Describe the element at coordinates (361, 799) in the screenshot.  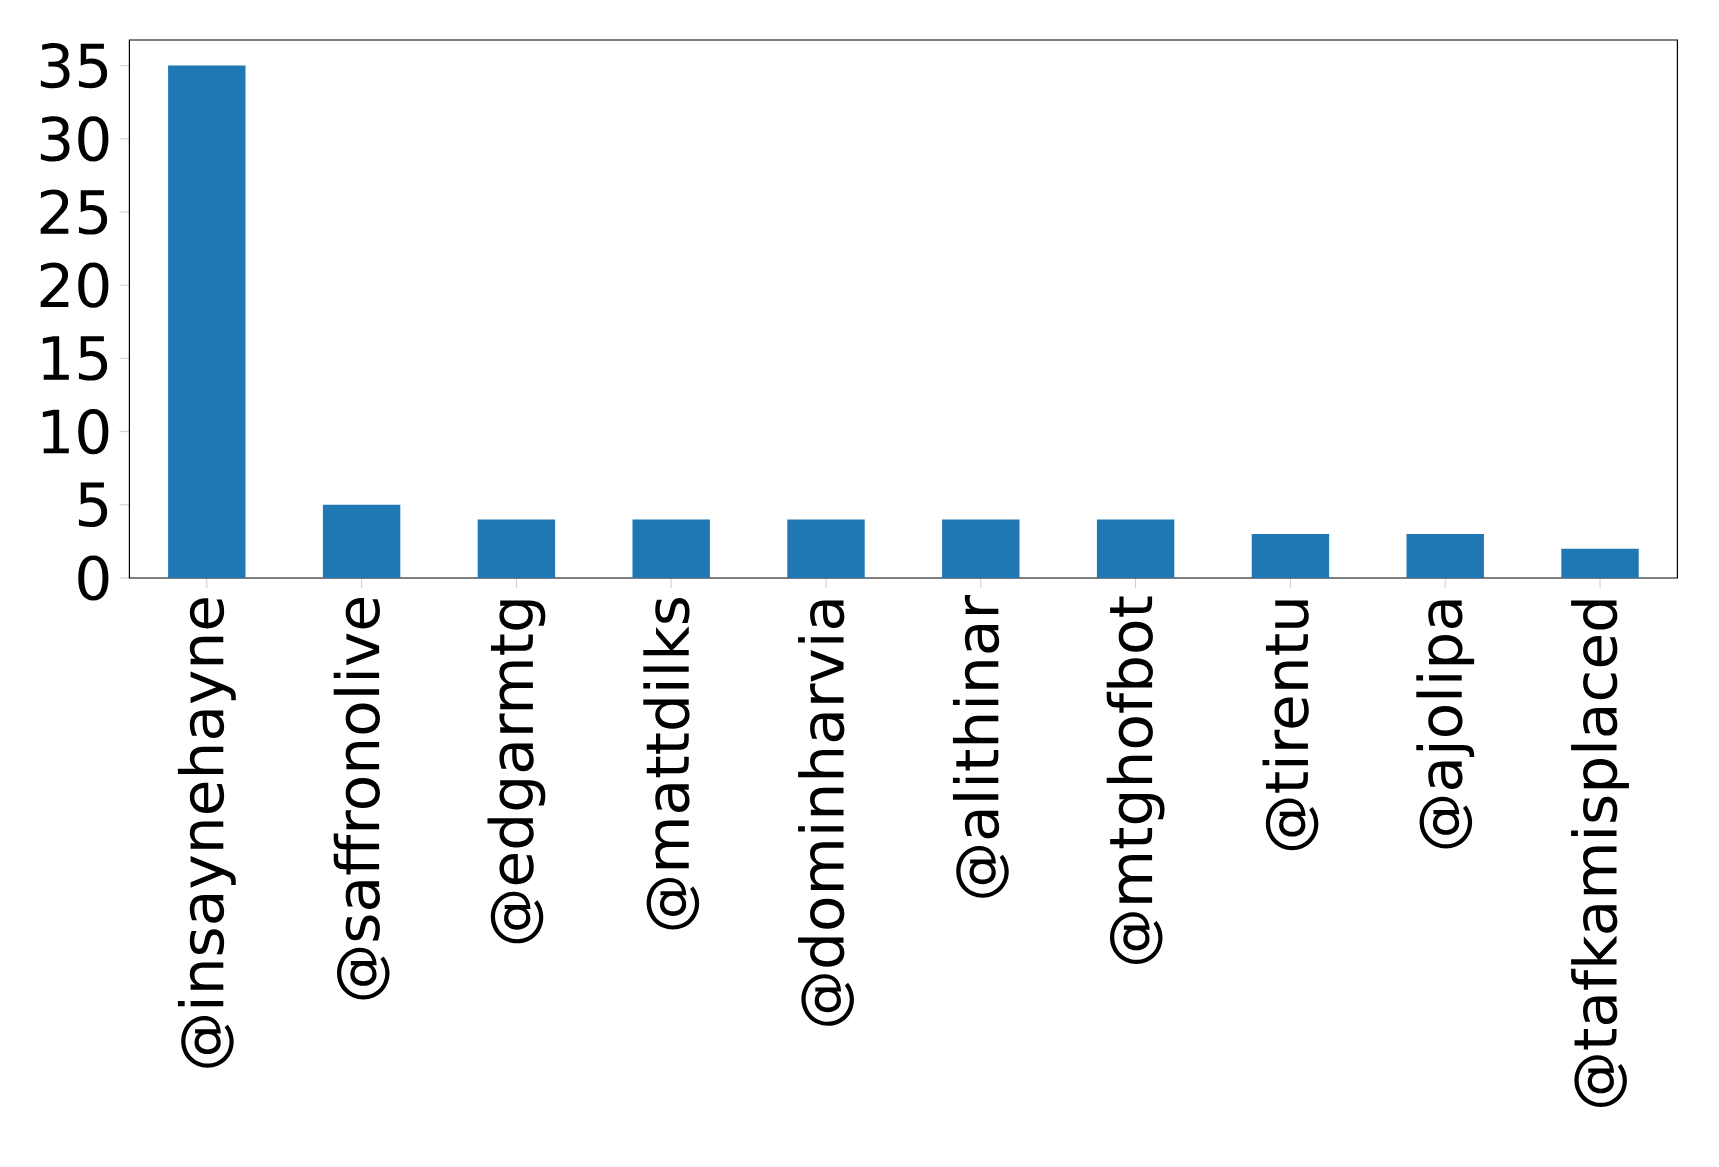
I see `x-tick-label: @saffronolive` at that location.